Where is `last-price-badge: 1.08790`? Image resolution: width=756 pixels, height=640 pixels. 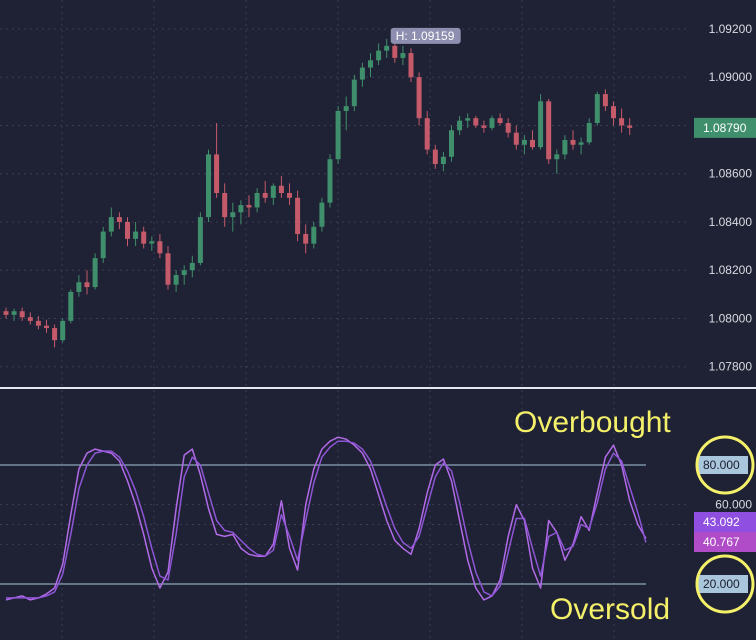
last-price-badge: 1.08790 is located at coordinates (725, 127).